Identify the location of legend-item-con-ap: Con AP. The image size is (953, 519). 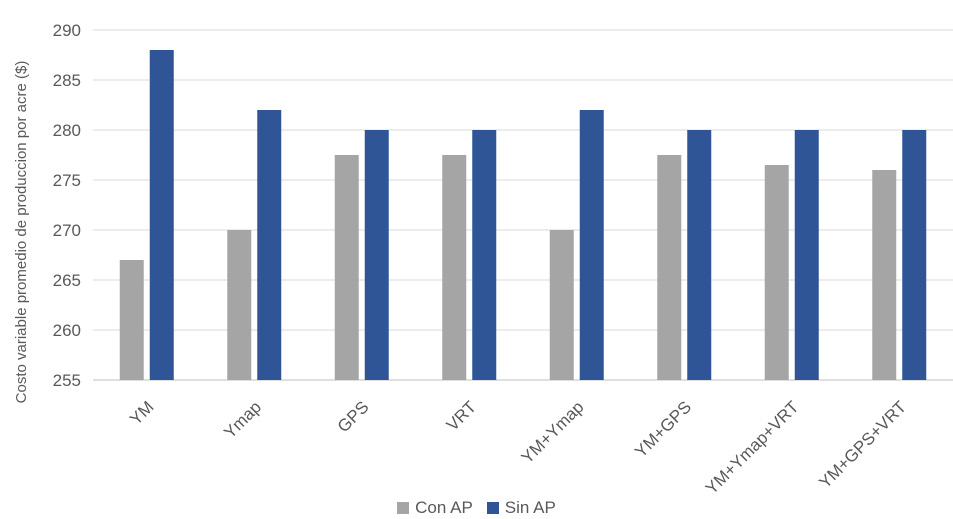
(435, 508).